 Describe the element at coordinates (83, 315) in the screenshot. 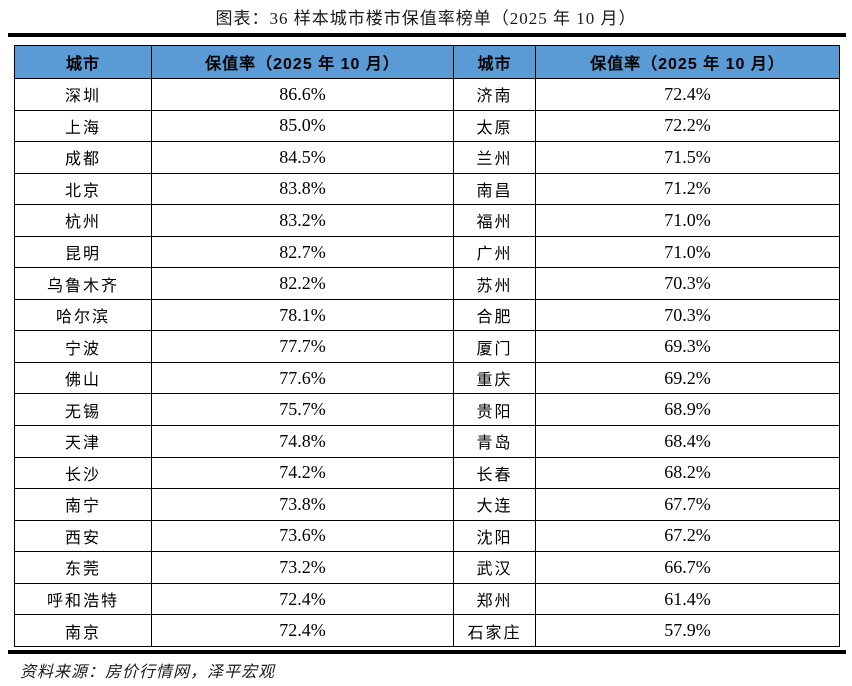

I see `city-cell: 哈尔滨` at that location.